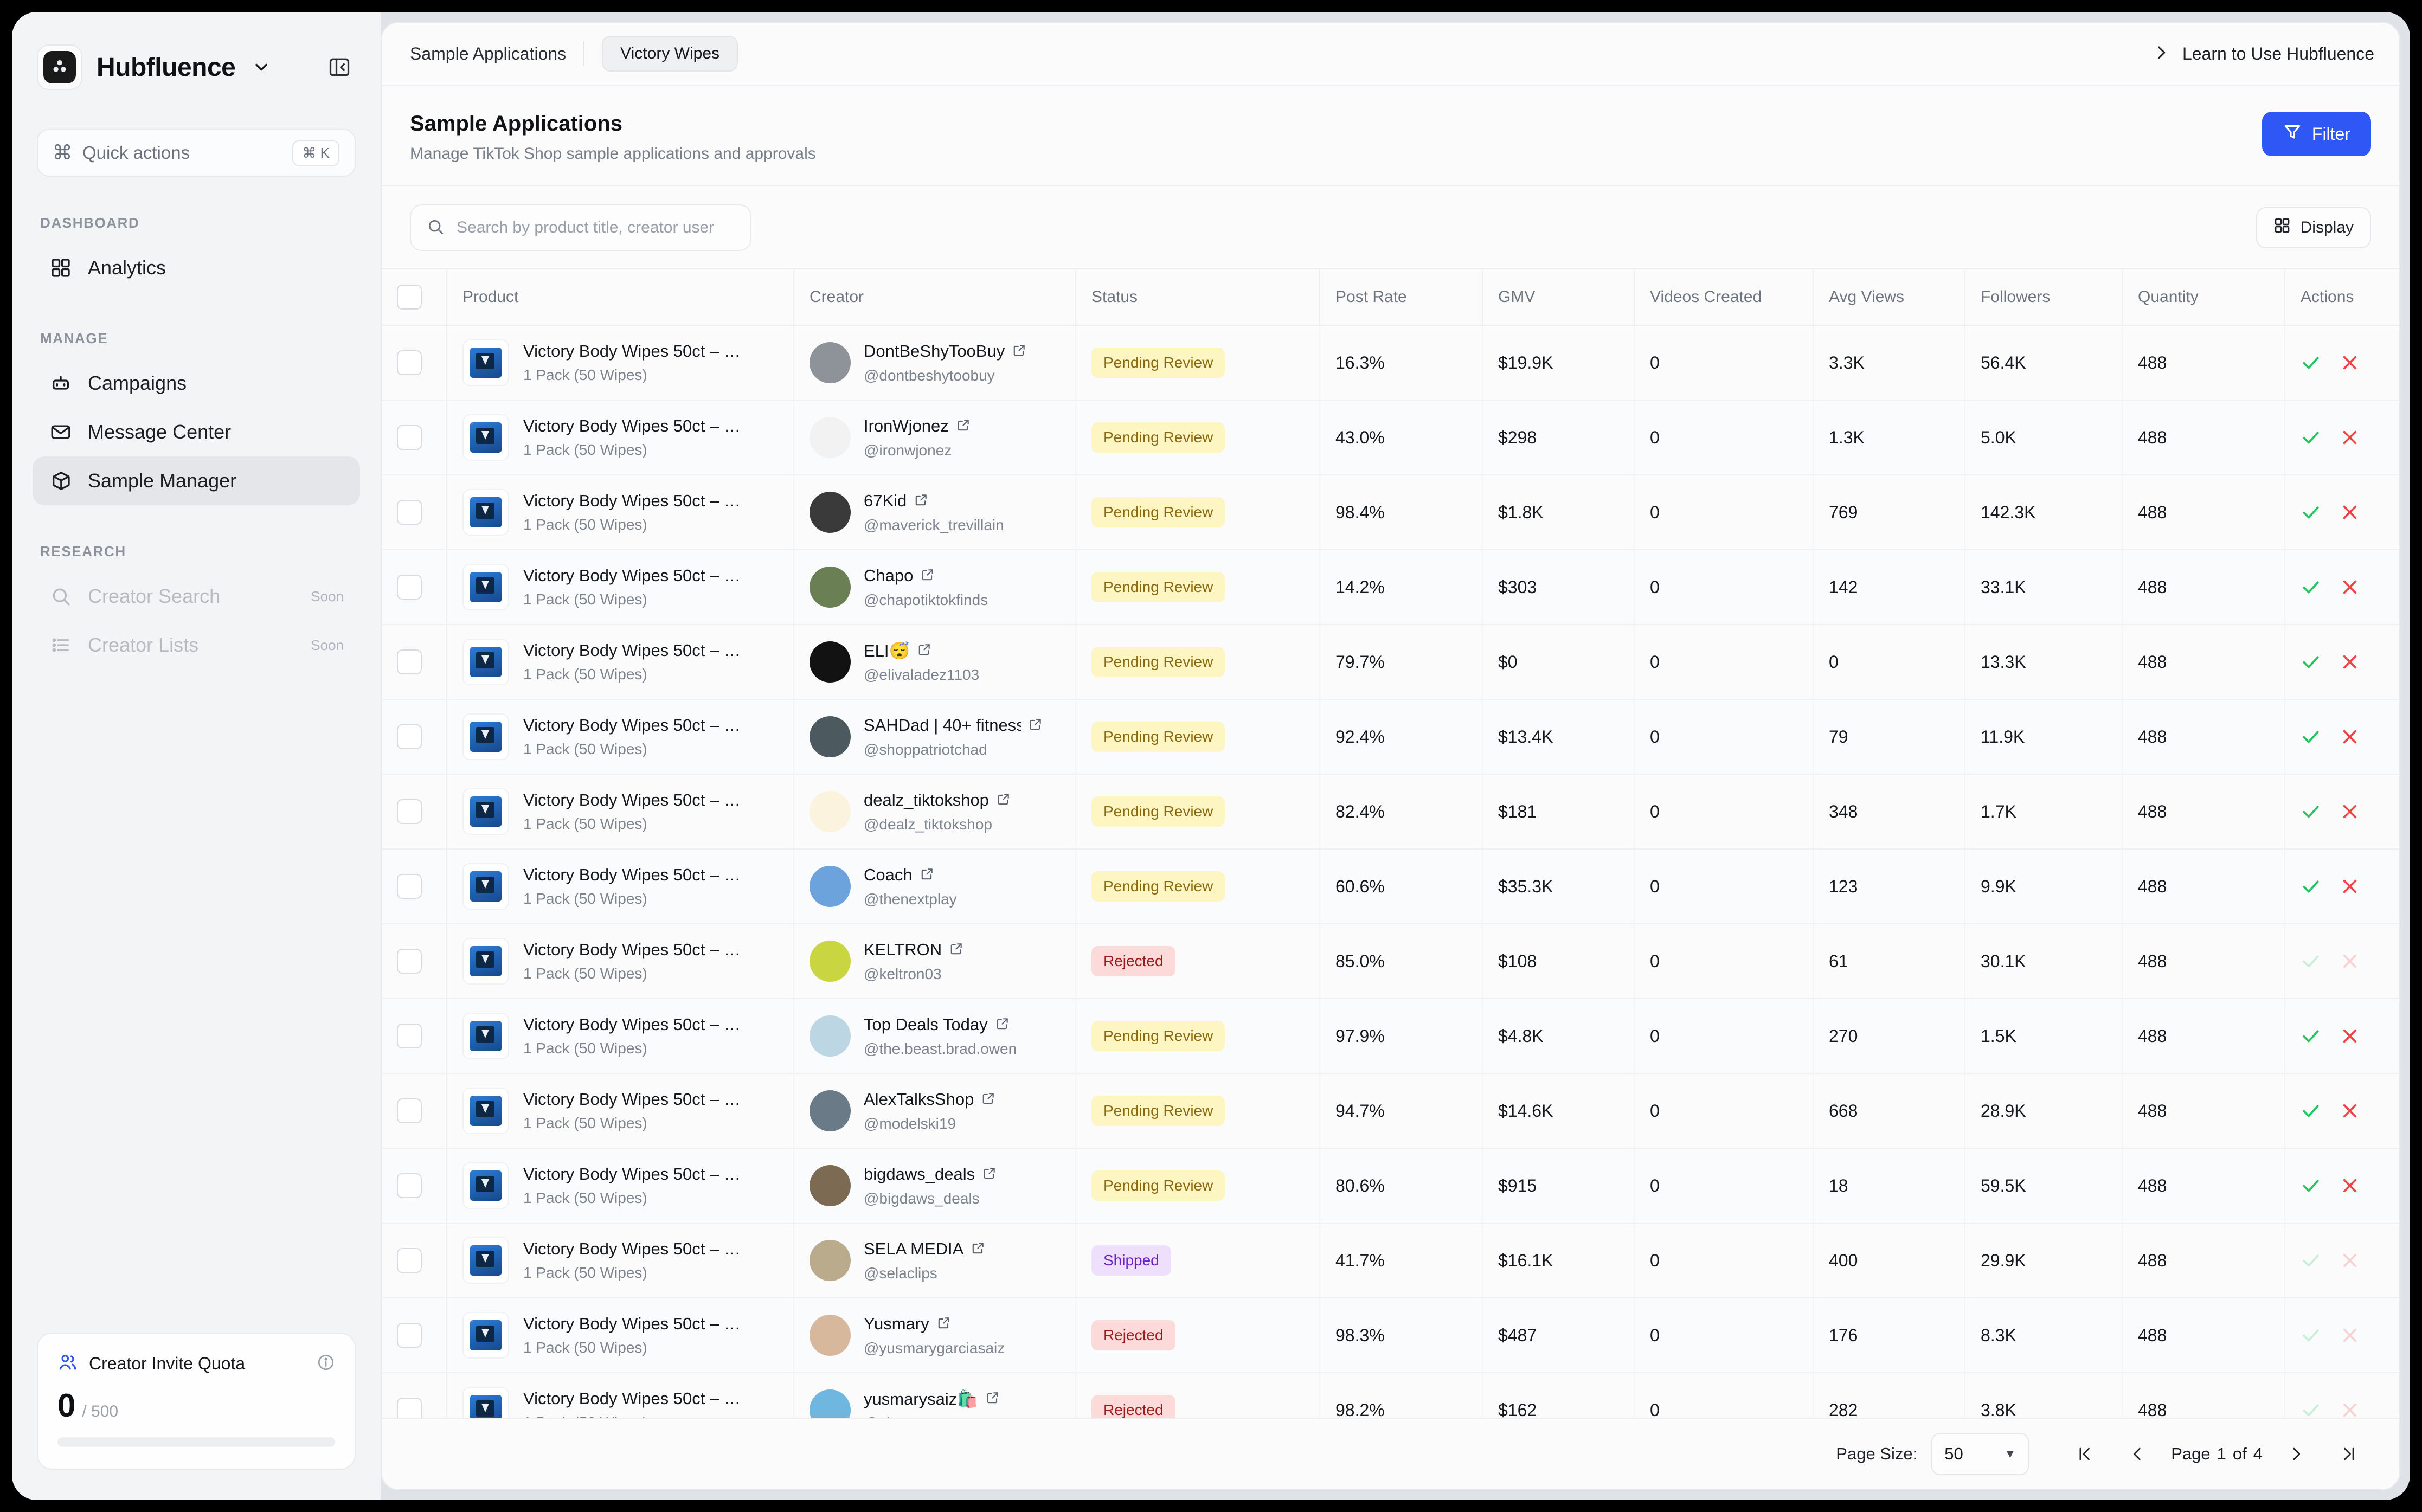  I want to click on quick-actions-button: Quick actions ⌘ K, so click(196, 153).